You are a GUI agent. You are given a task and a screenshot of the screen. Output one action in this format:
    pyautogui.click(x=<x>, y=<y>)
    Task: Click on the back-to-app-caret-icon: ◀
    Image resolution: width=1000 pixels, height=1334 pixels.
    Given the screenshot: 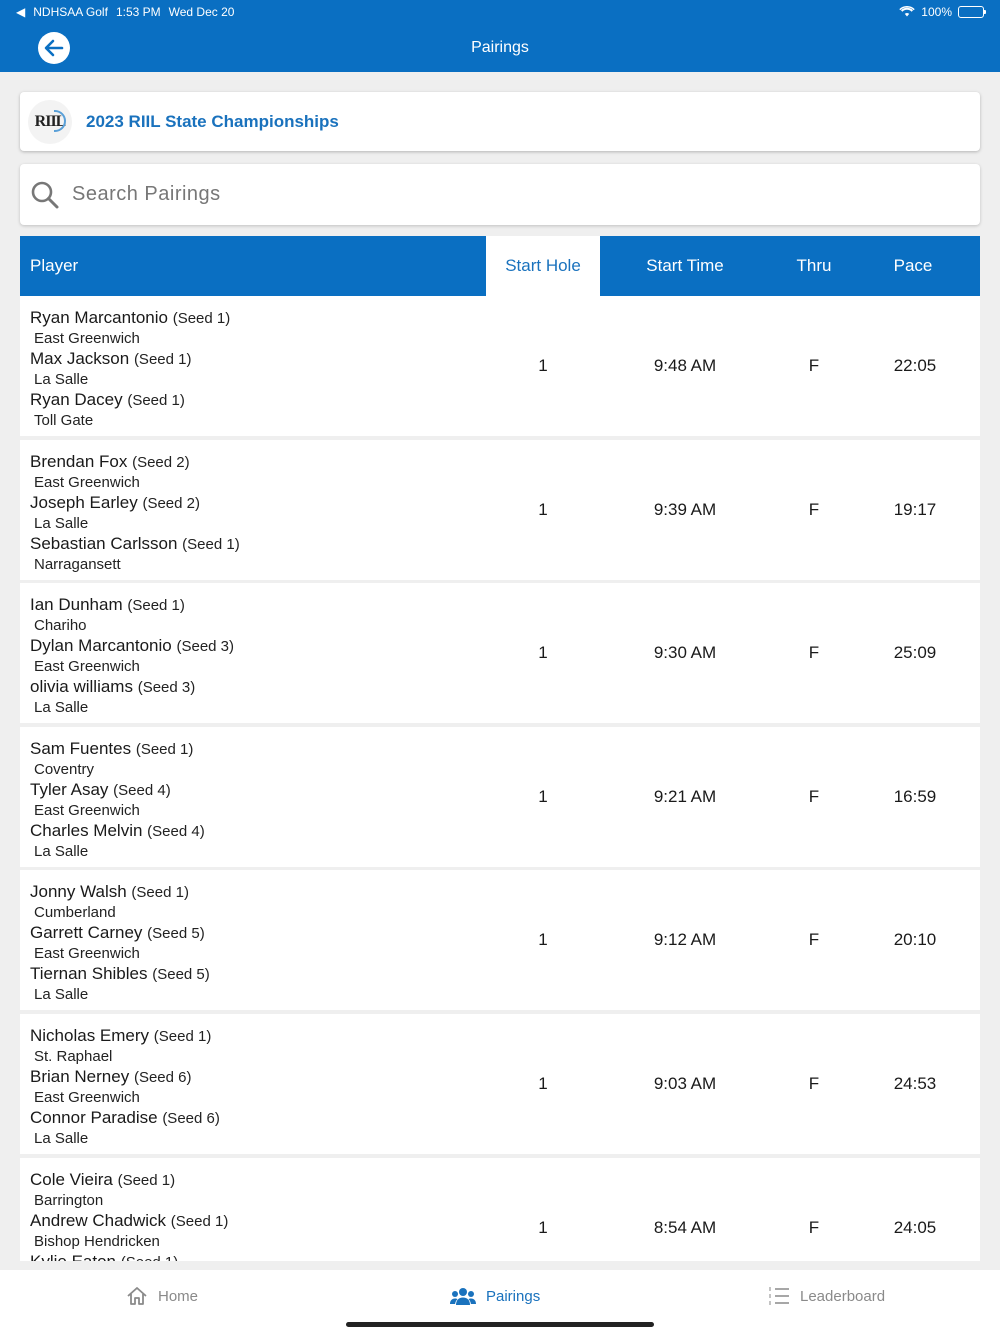 What is the action you would take?
    pyautogui.click(x=21, y=12)
    